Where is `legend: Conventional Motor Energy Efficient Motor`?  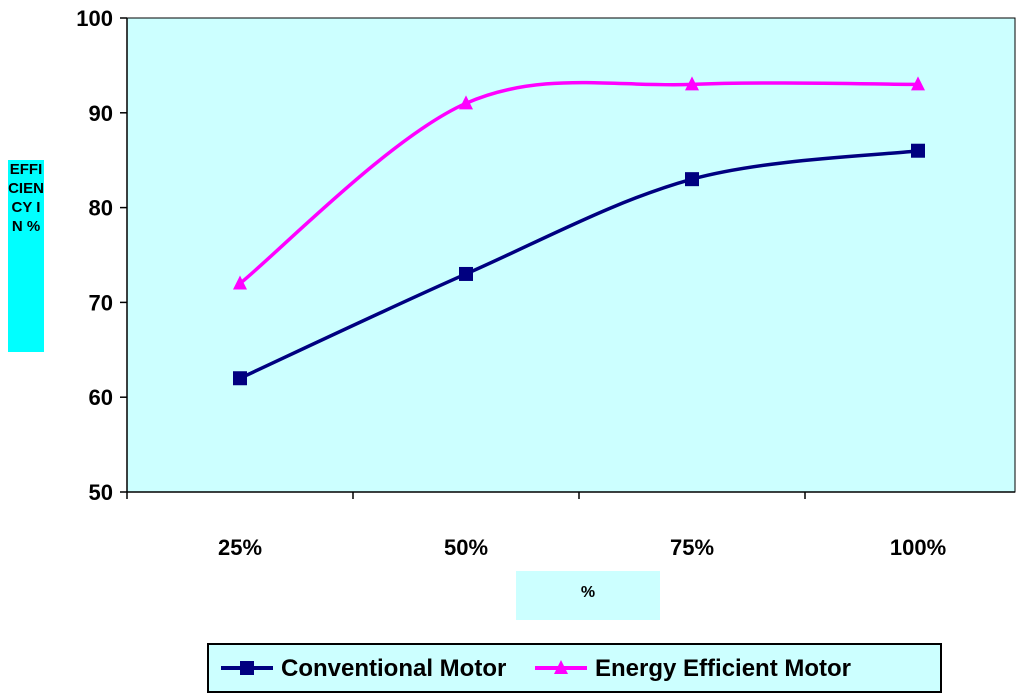
legend: Conventional Motor Energy Efficient Motor is located at coordinates (574, 668).